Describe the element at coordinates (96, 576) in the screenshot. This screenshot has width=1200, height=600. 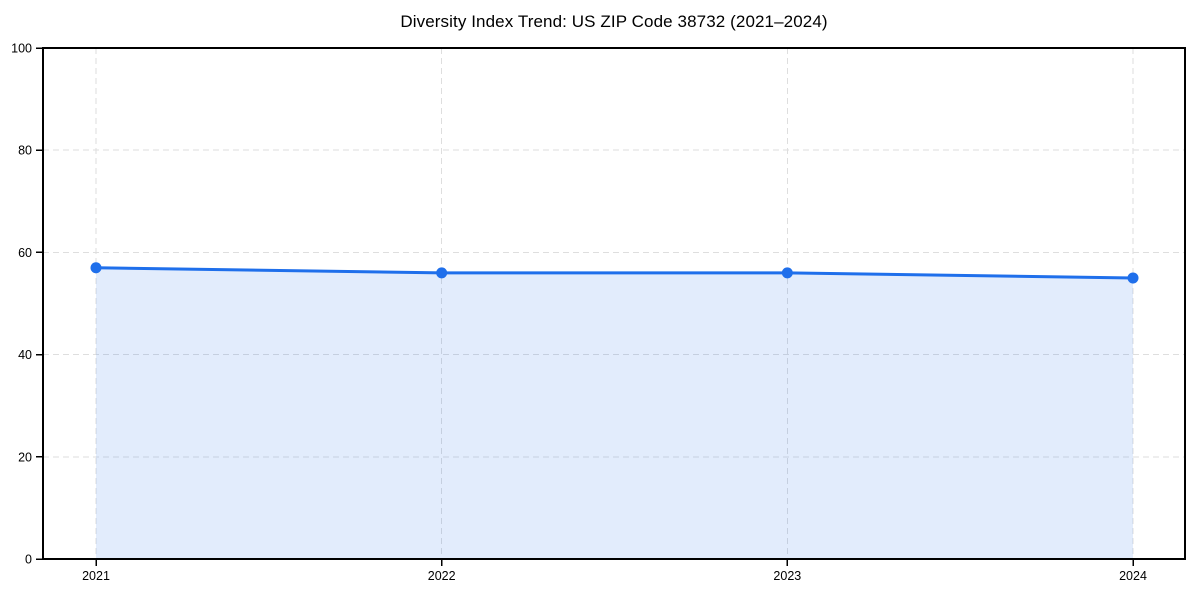
I see `x-tick-label: 2021` at that location.